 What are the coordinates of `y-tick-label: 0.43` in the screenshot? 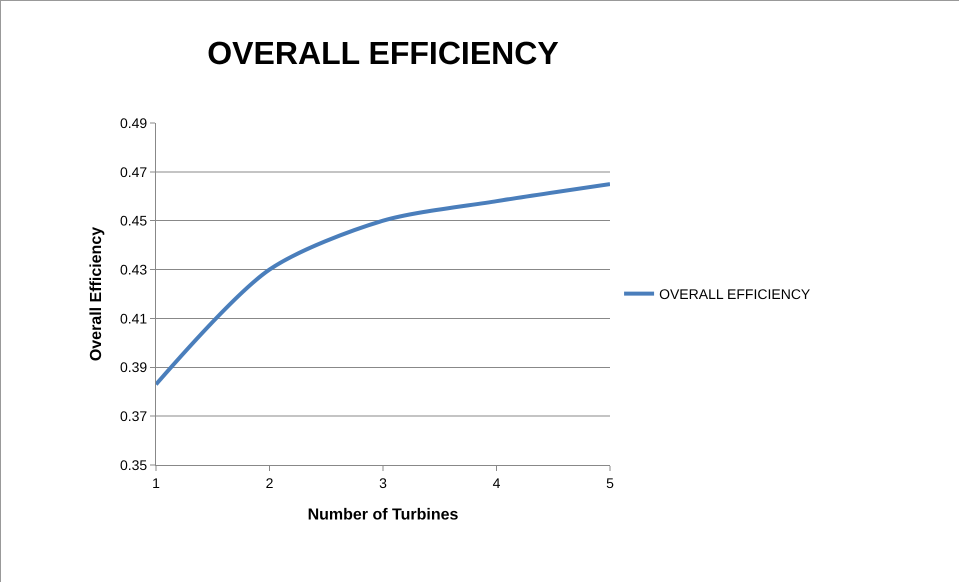 It's located at (134, 269).